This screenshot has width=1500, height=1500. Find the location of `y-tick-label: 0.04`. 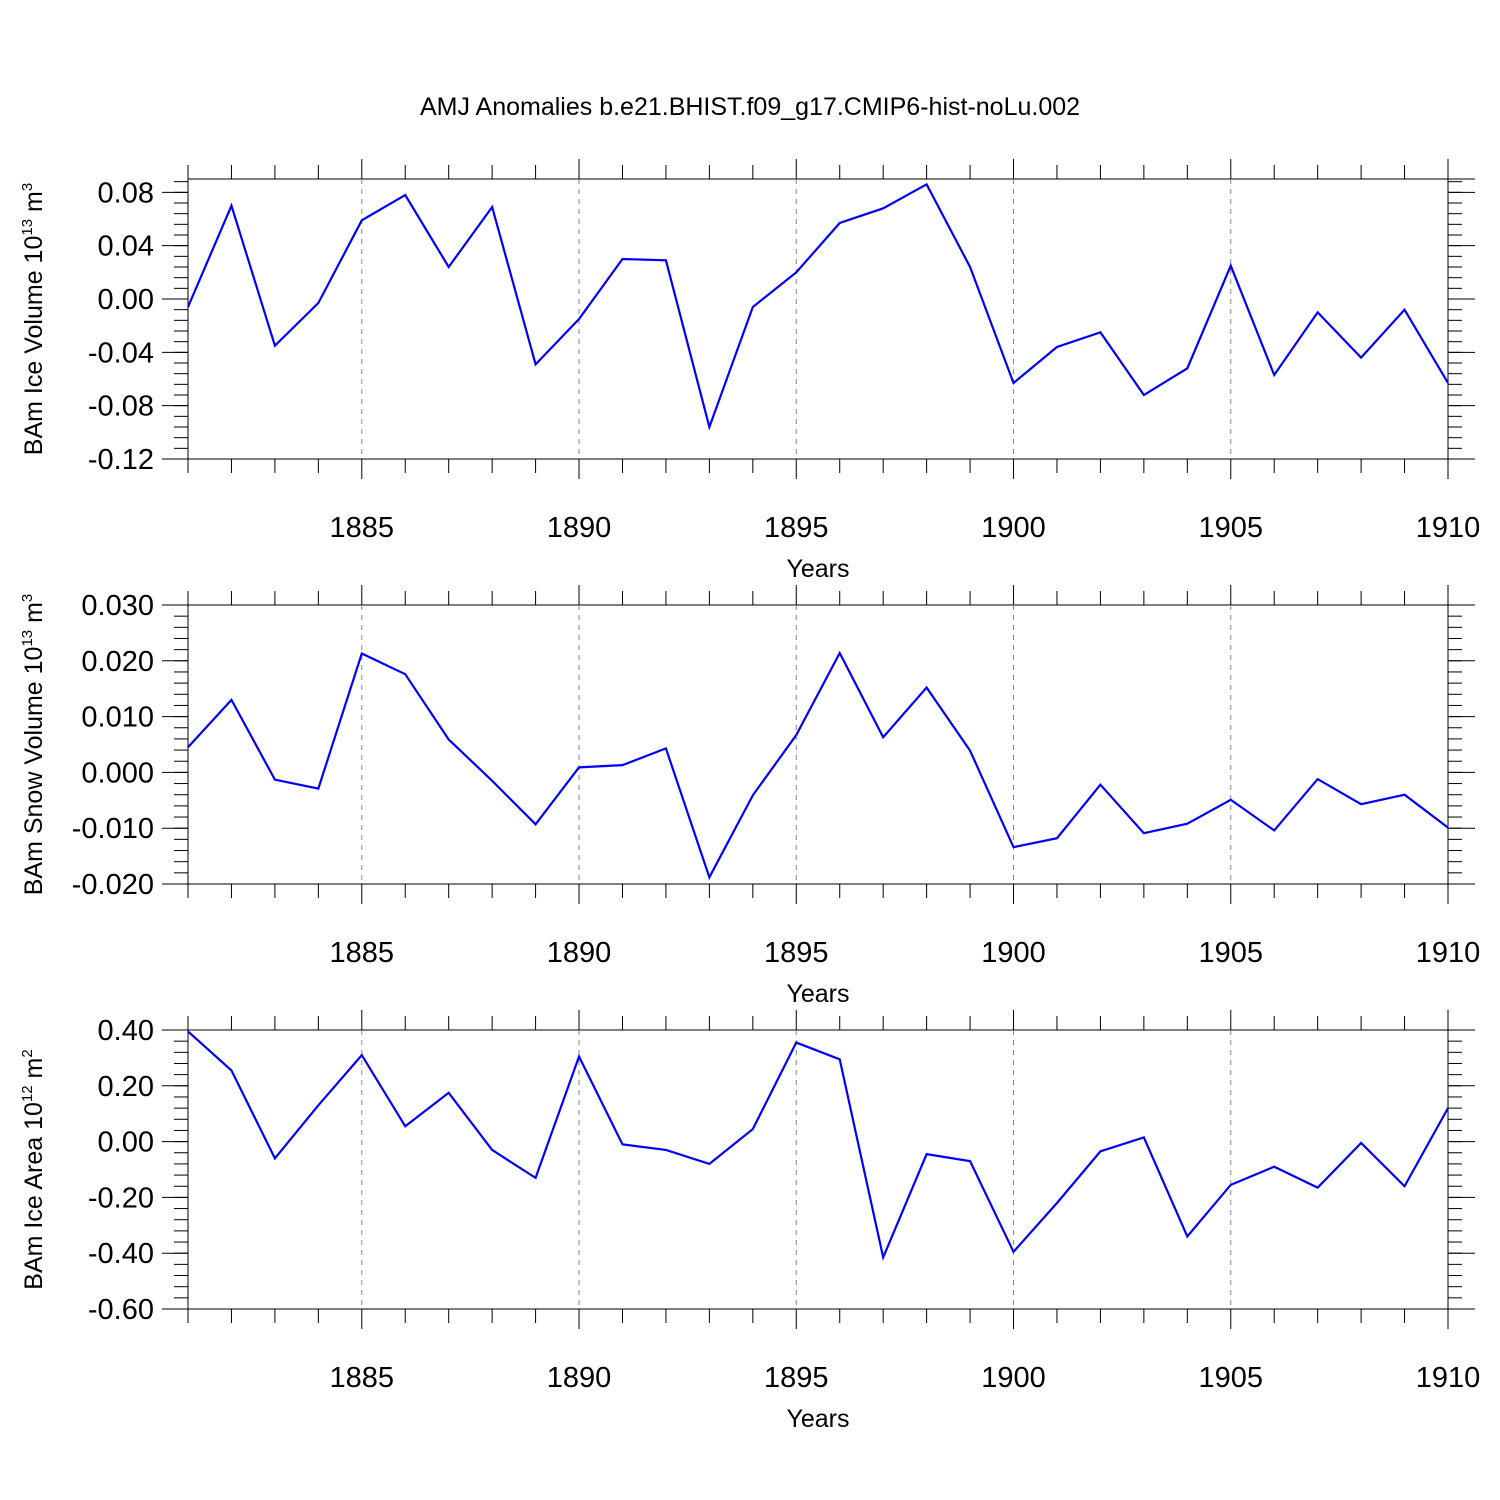

y-tick-label: 0.04 is located at coordinates (126, 247).